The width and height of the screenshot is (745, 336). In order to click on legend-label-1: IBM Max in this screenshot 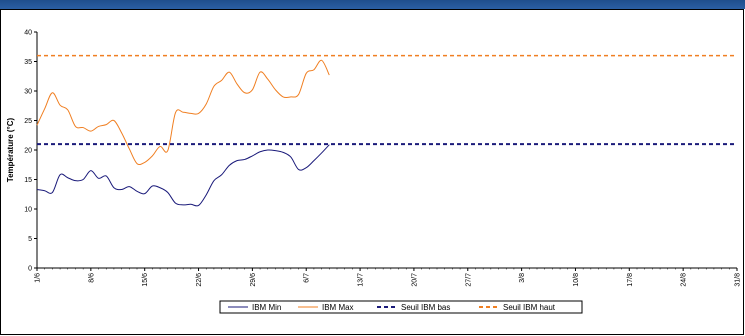, I will do `click(338, 307)`.